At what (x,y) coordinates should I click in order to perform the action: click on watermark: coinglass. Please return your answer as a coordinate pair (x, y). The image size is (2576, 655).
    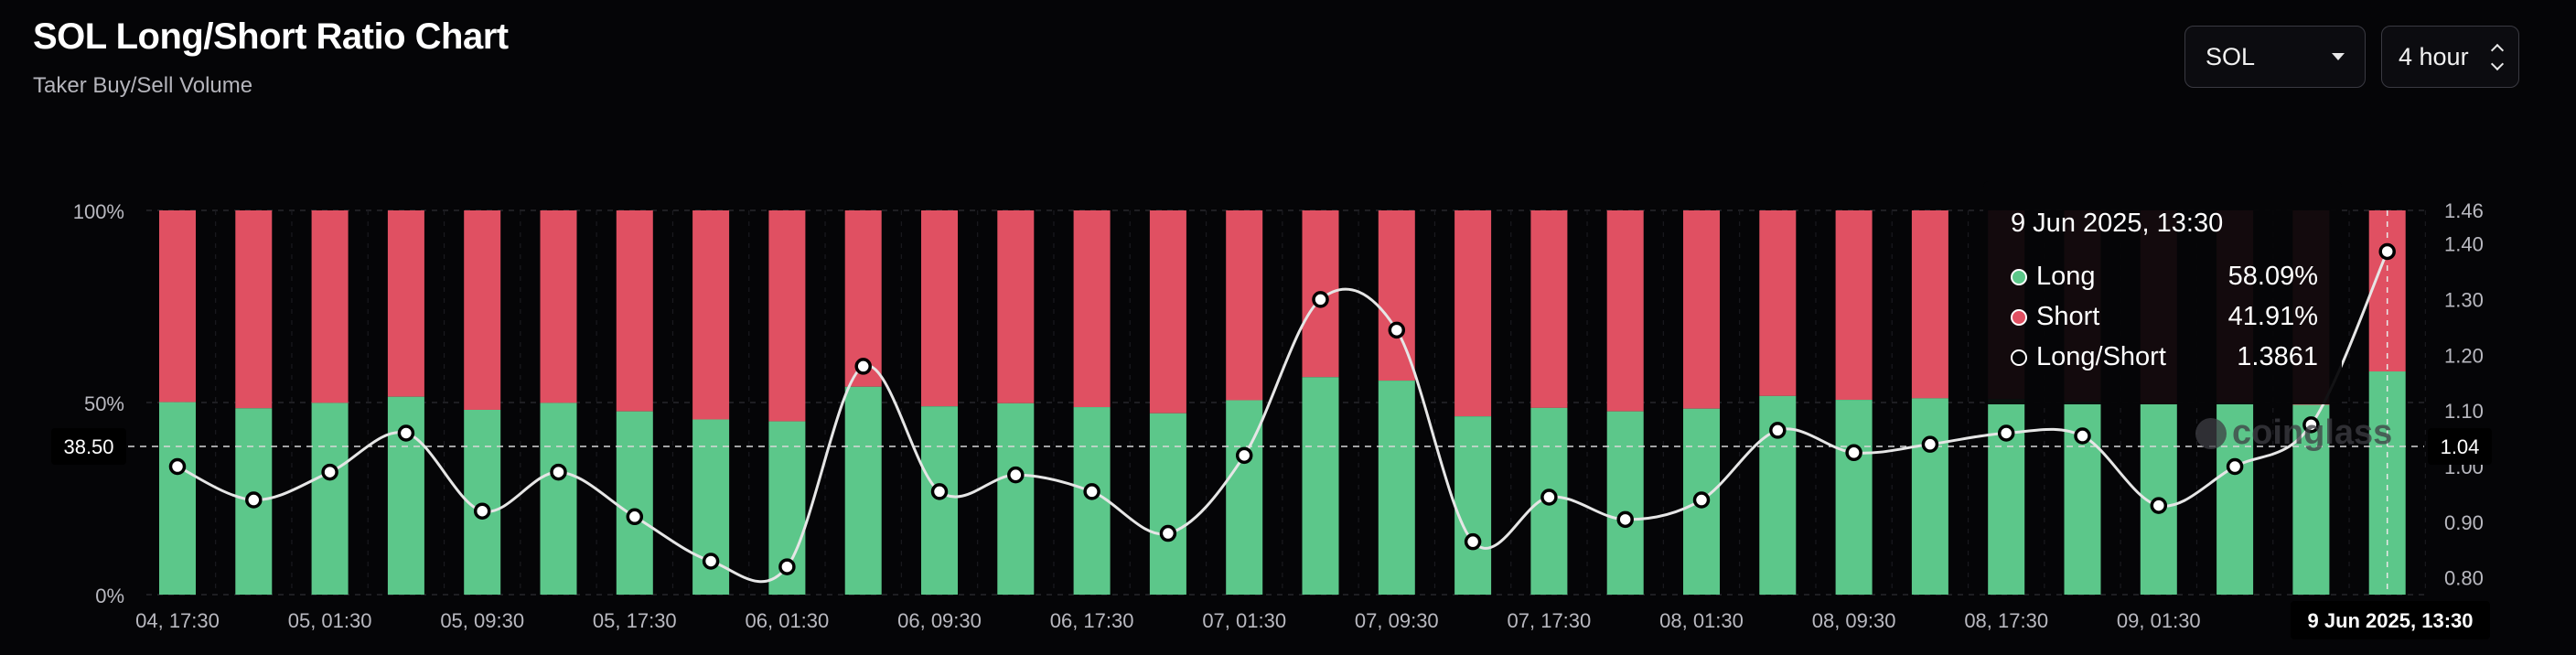
    Looking at the image, I should click on (2293, 433).